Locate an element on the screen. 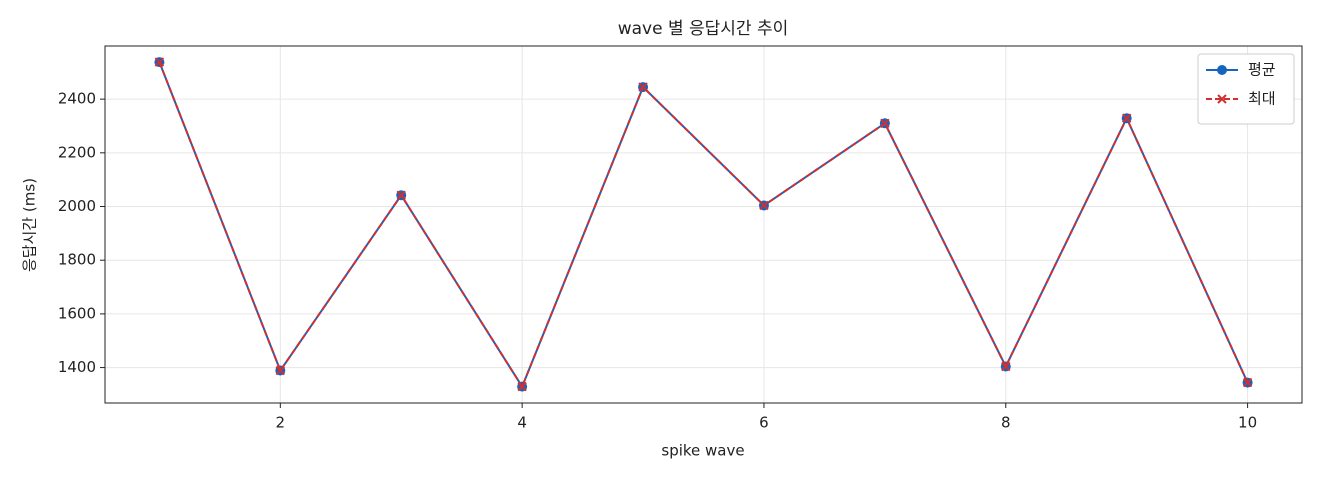 Image resolution: width=1320 pixels, height=480 pixels. legend-label: 평균 is located at coordinates (1262, 70).